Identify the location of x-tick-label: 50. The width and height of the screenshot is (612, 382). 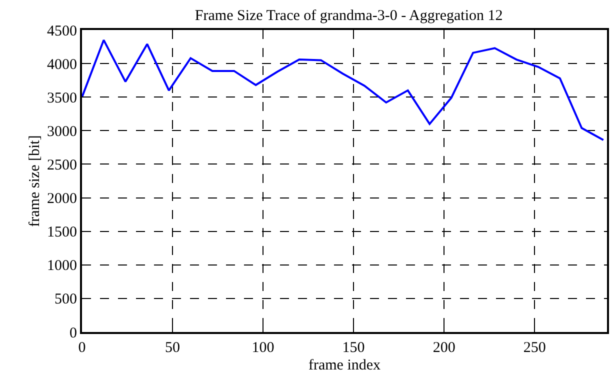
(172, 348).